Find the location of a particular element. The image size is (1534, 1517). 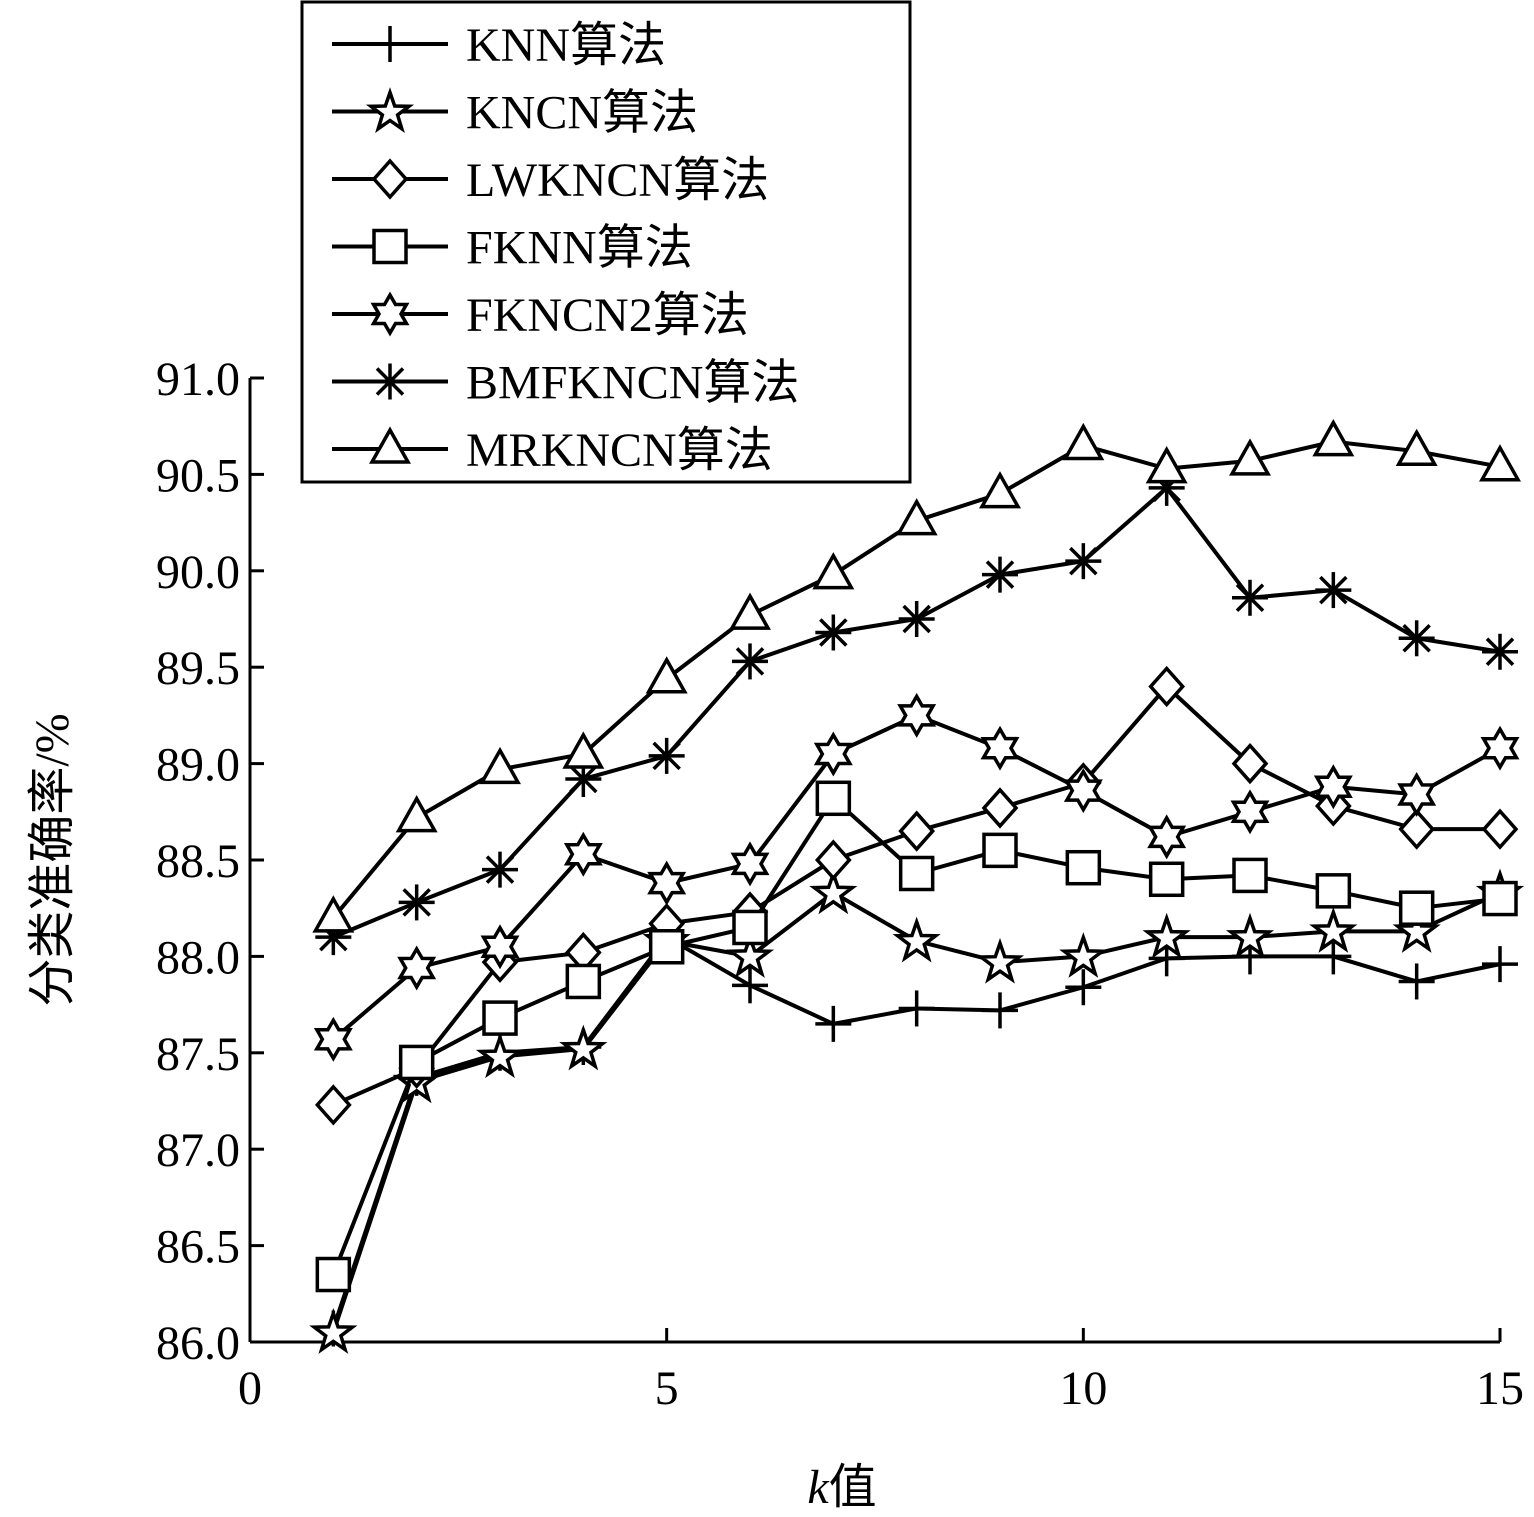

y-tick-label: 89.0 is located at coordinates (198, 765).